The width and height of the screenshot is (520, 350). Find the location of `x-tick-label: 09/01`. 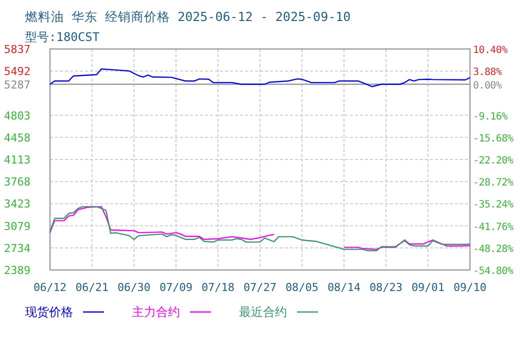

x-tick-label: 09/01 is located at coordinates (428, 287).